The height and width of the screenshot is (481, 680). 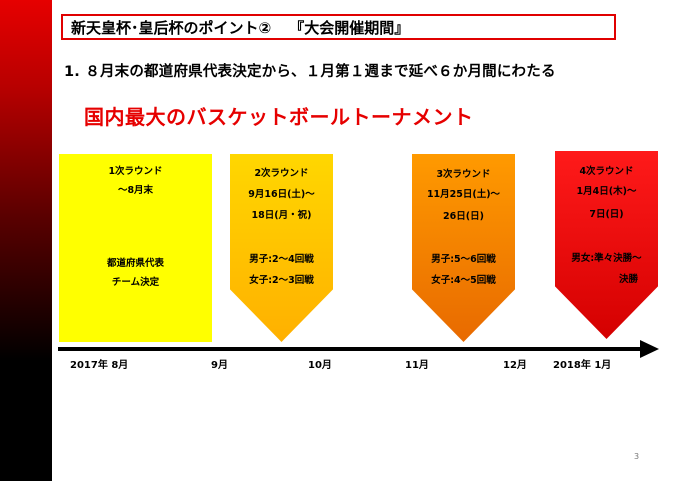 What do you see at coordinates (606, 171) in the screenshot?
I see `round-4-name: 4次ラウンド` at bounding box center [606, 171].